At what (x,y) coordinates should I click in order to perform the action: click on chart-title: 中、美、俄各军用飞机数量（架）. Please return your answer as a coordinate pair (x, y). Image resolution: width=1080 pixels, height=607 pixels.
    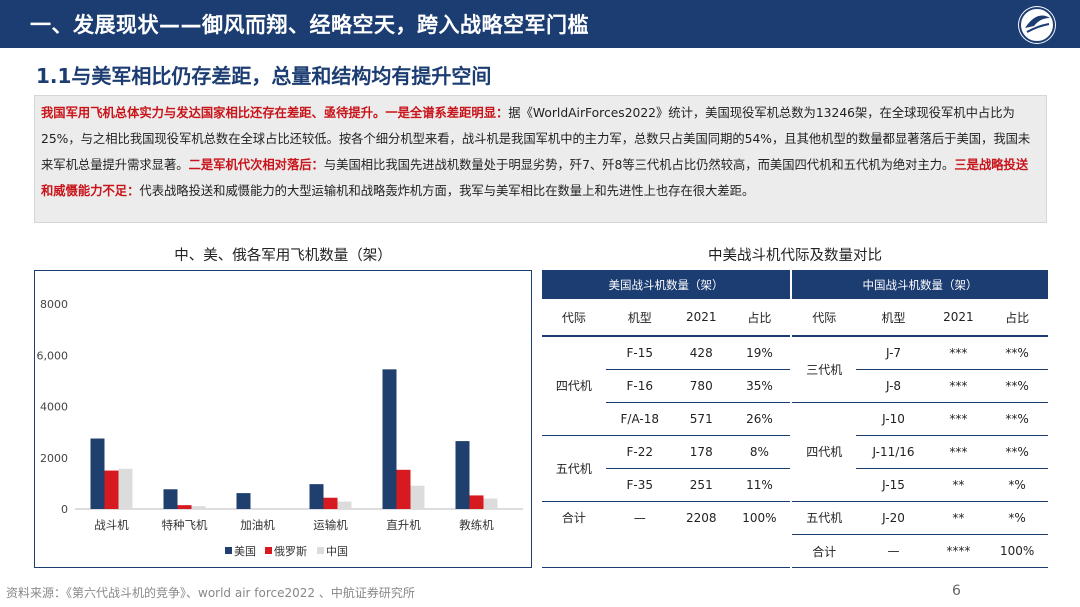
    Looking at the image, I should click on (283, 256).